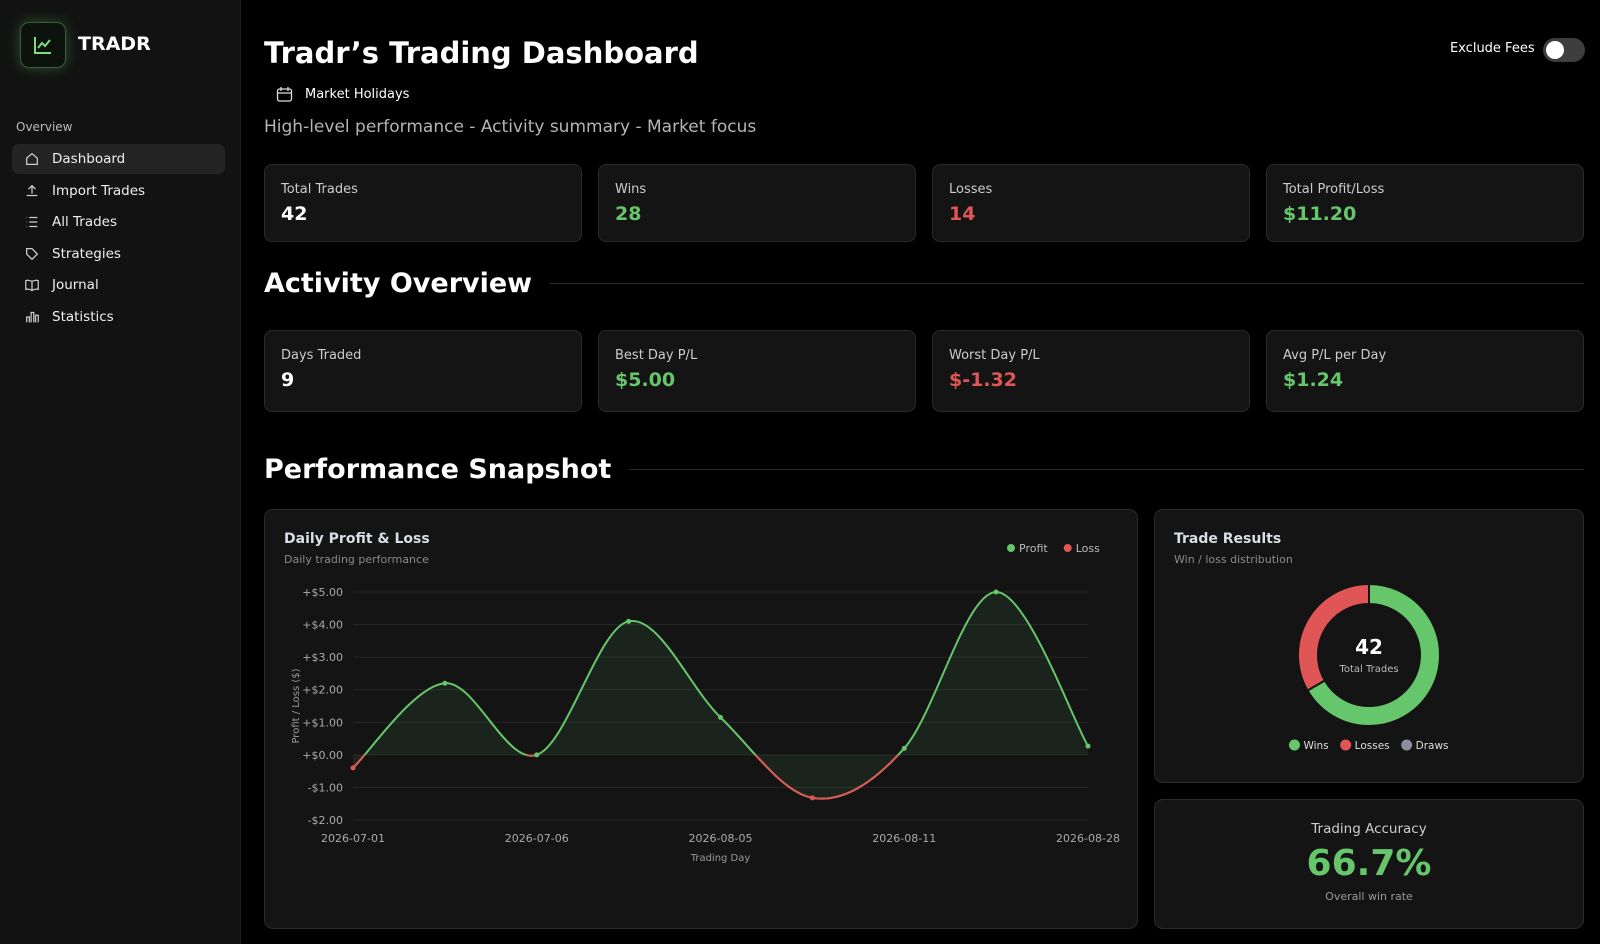 The width and height of the screenshot is (1600, 944). Describe the element at coordinates (353, 838) in the screenshot. I see `x-tick-label: 2026-07-01` at that location.